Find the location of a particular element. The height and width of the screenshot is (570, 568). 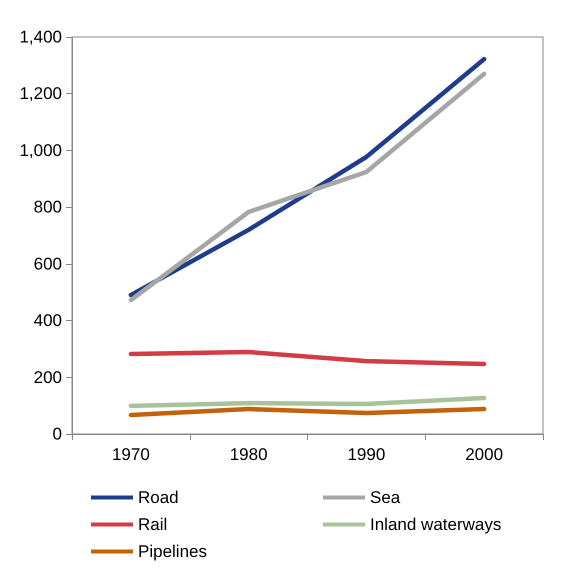

y-tick-label: 0 is located at coordinates (57, 434).